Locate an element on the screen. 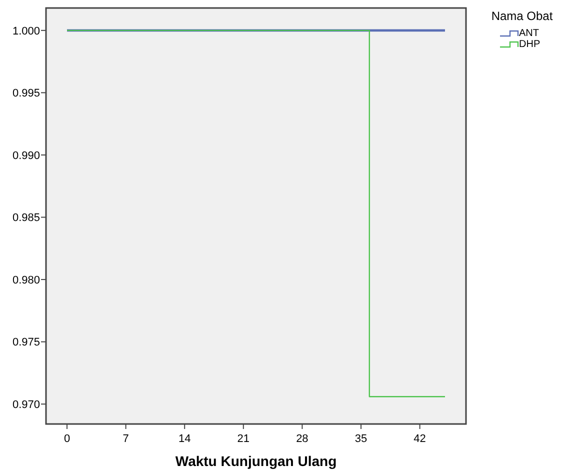 The width and height of the screenshot is (574, 472). legend-title: Nama Obat is located at coordinates (522, 16).